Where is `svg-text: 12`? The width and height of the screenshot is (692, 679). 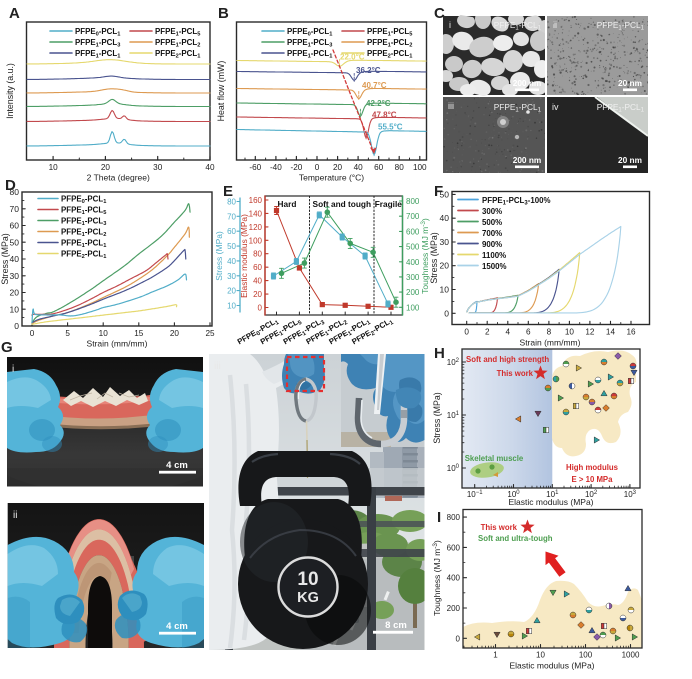
svg-text: 12 is located at coordinates (590, 332).